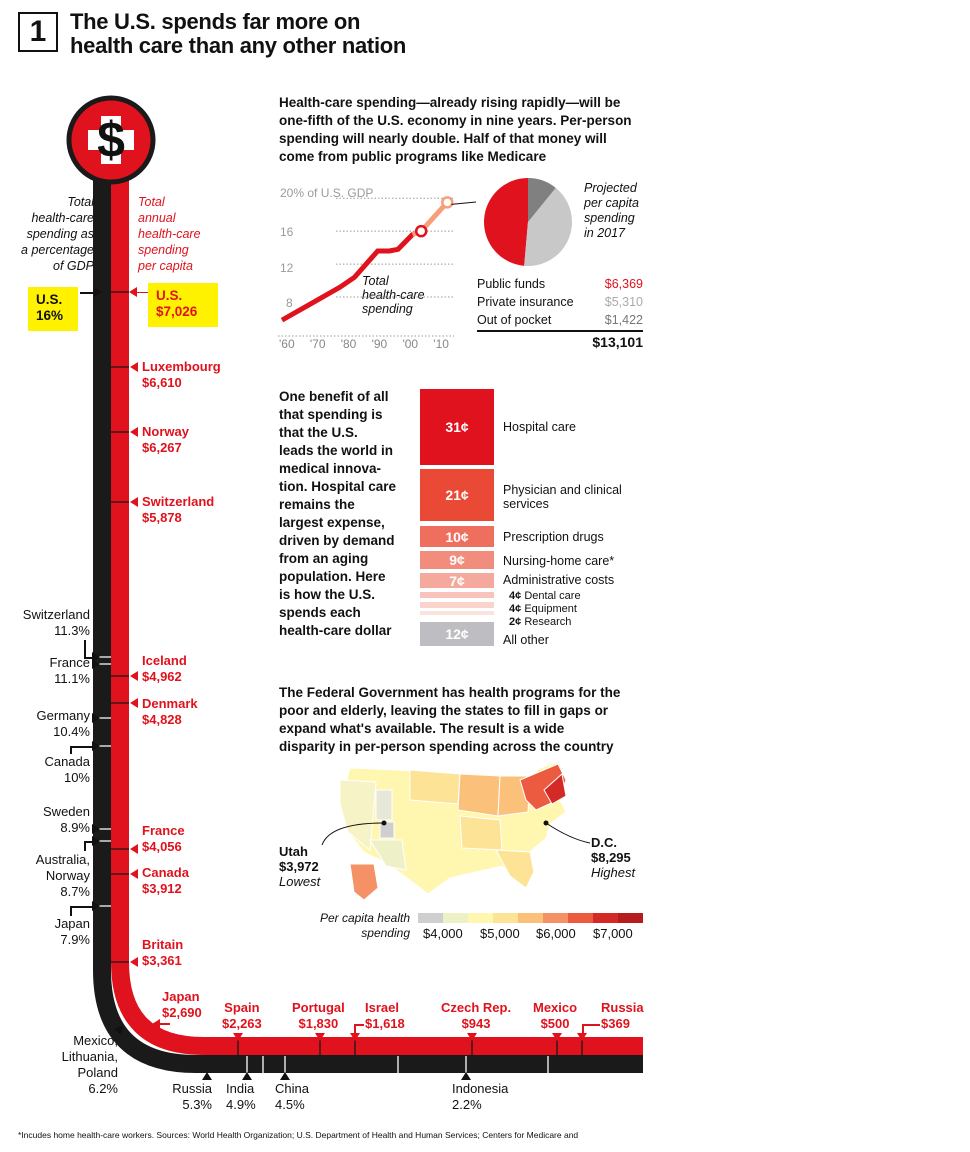 The height and width of the screenshot is (1152, 970). I want to click on dollar-bar-dental, so click(457, 595).